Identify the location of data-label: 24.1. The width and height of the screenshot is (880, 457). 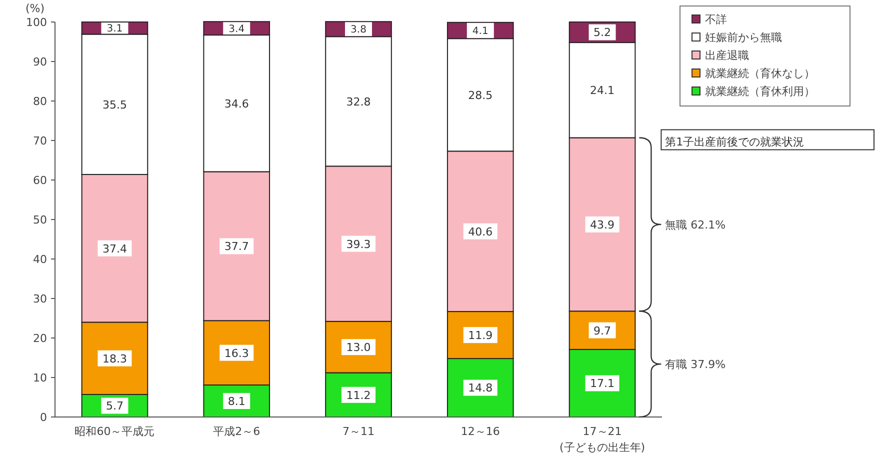
(602, 91).